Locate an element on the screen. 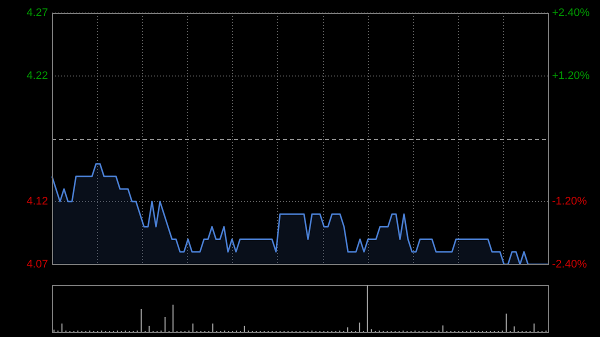 The image size is (600, 337). y-tick-label: 4.12 is located at coordinates (37, 202).